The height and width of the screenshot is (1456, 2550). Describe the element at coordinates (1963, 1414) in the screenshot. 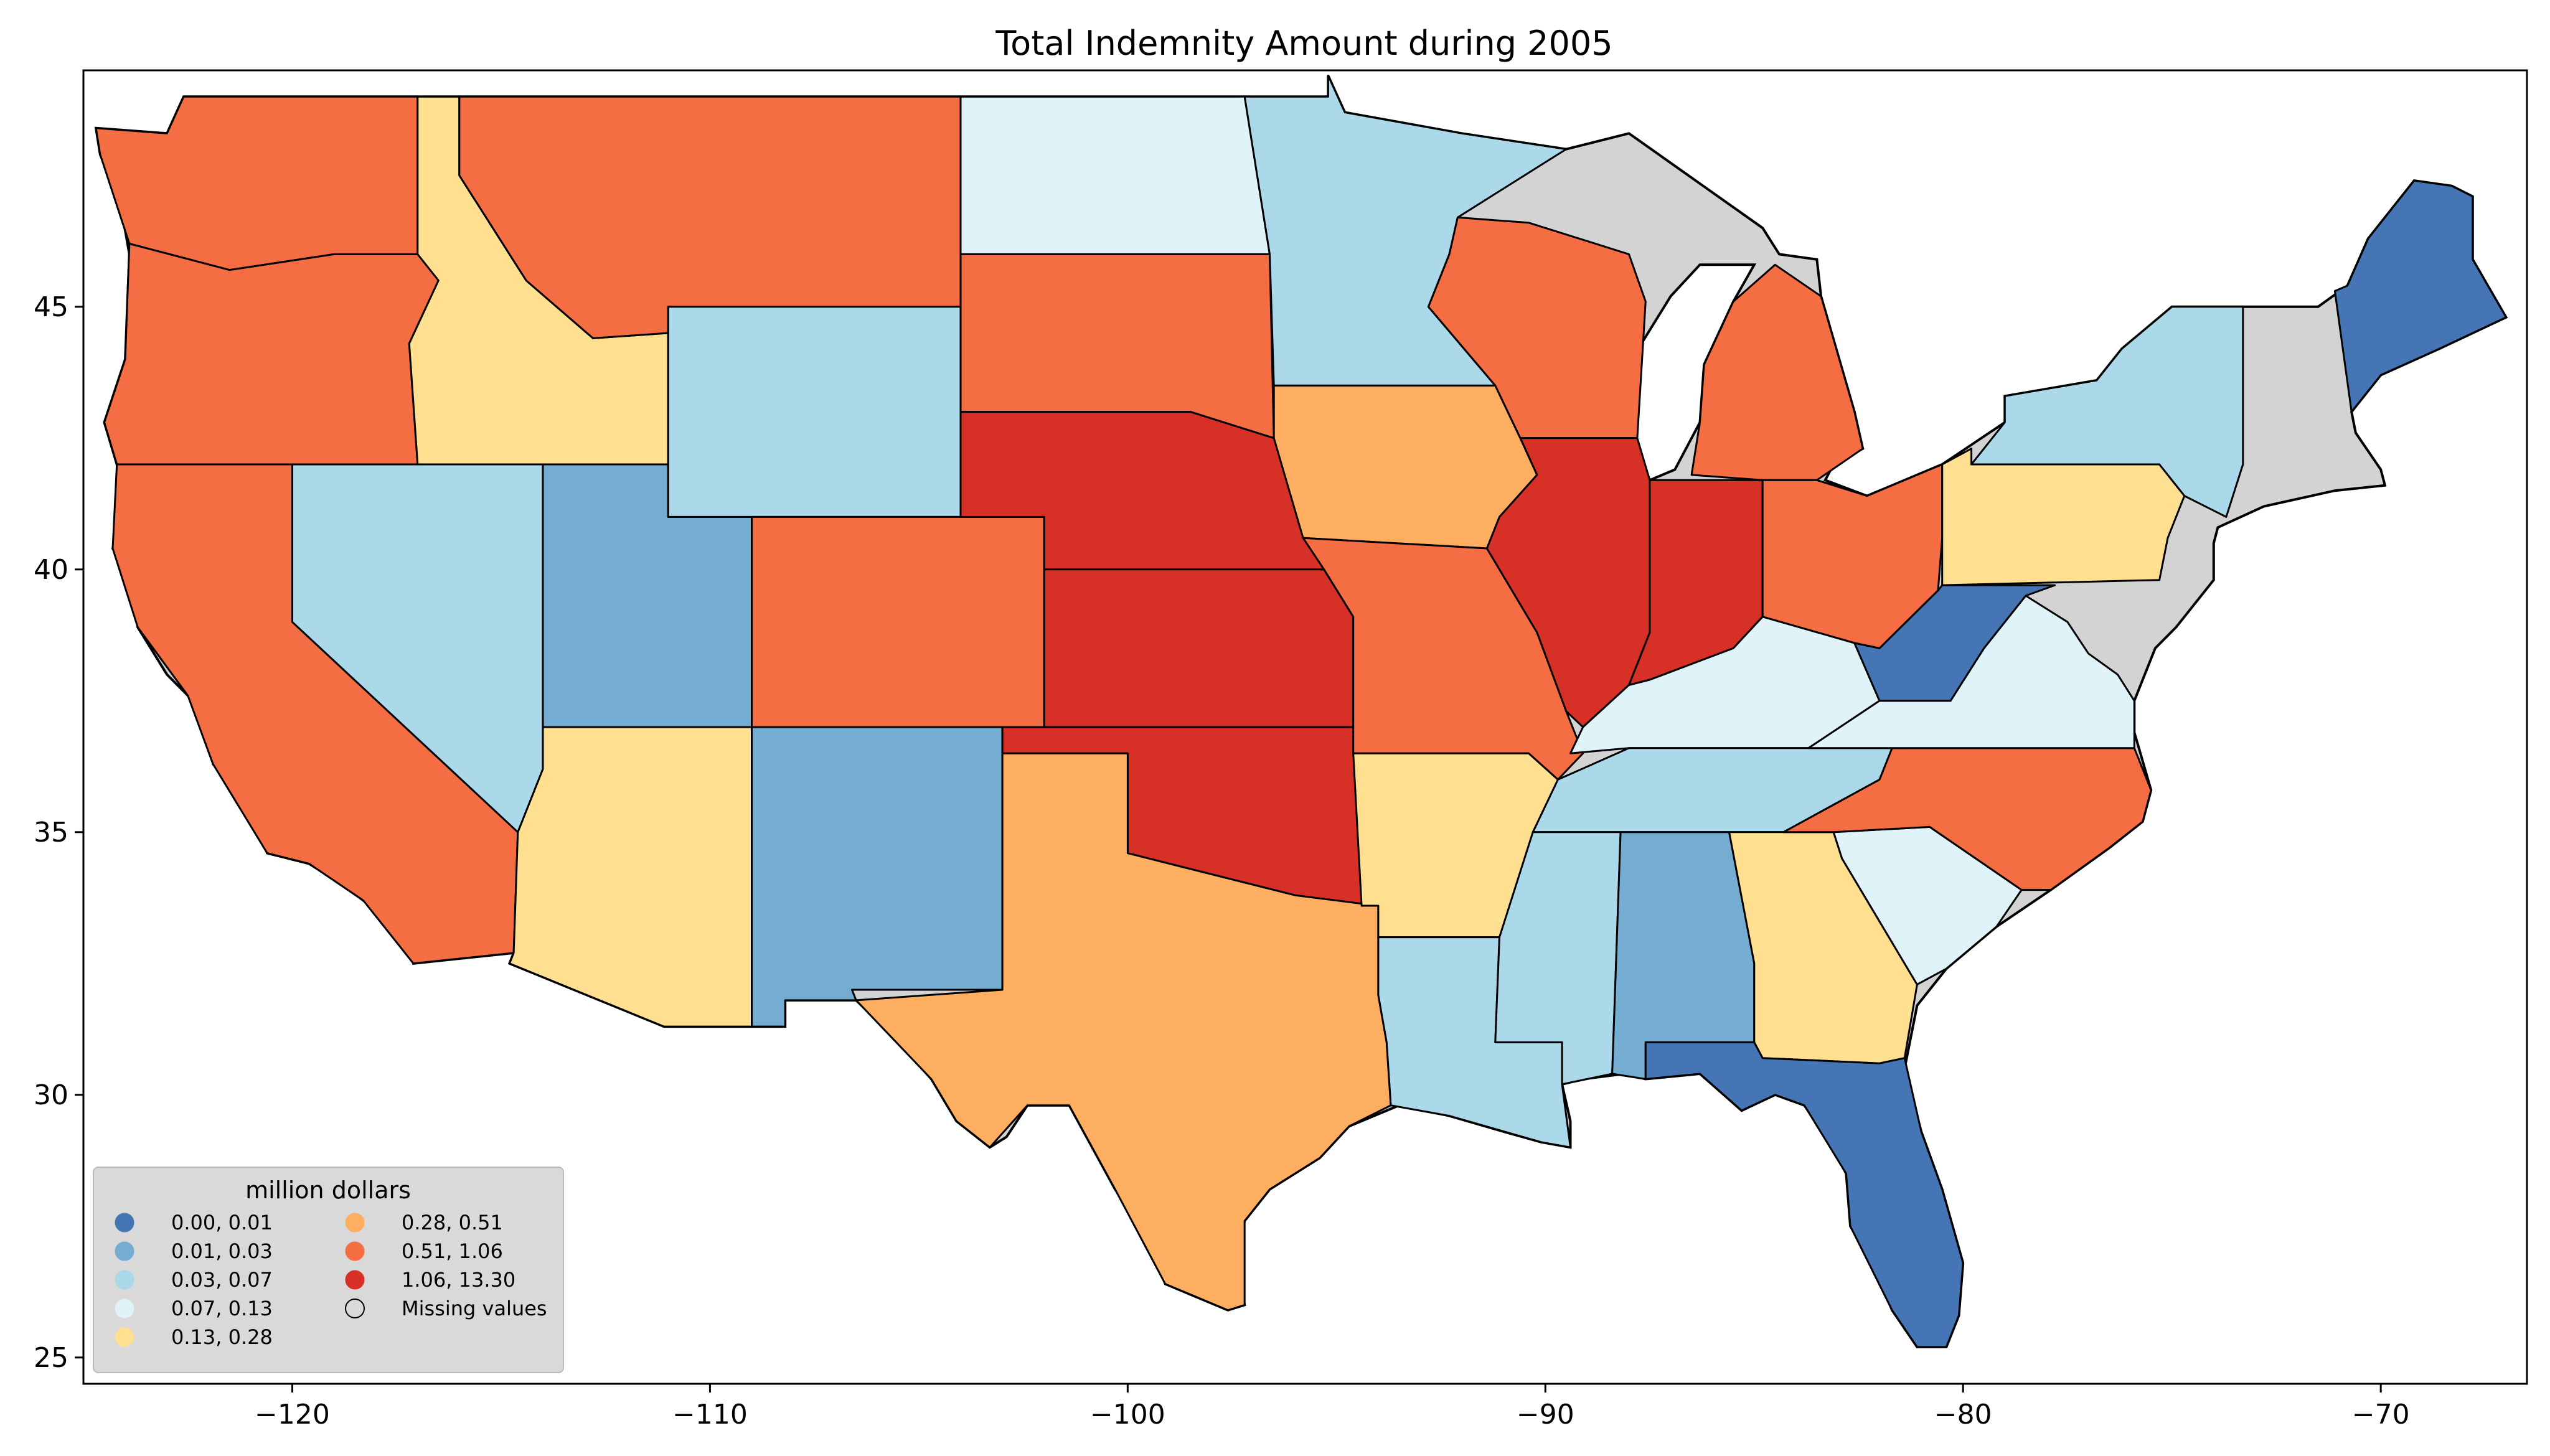

I see `x-tick-label: −80` at that location.